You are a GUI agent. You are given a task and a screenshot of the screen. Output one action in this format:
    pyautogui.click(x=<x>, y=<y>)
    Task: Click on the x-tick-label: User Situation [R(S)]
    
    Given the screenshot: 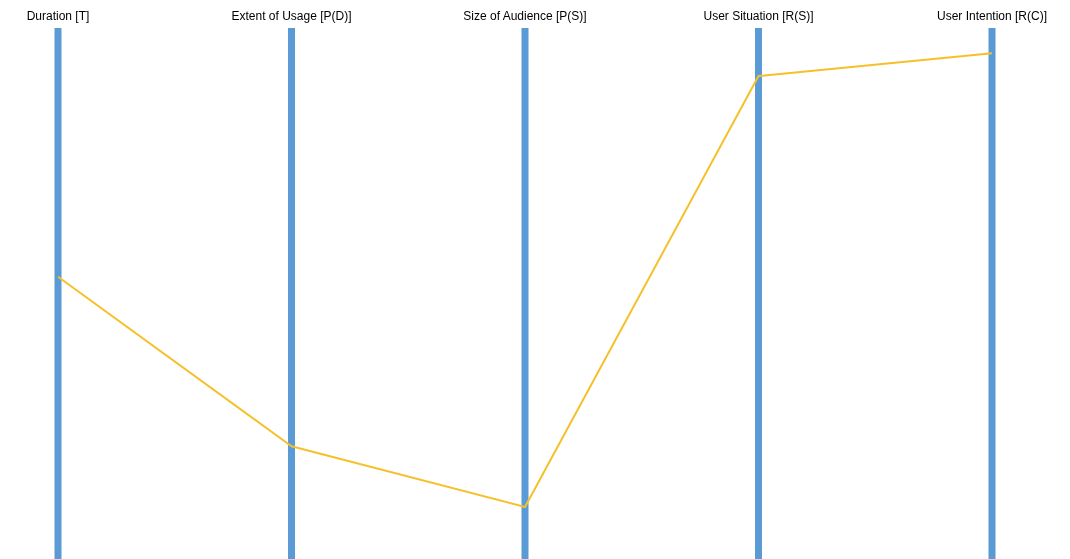 What is the action you would take?
    pyautogui.click(x=758, y=16)
    